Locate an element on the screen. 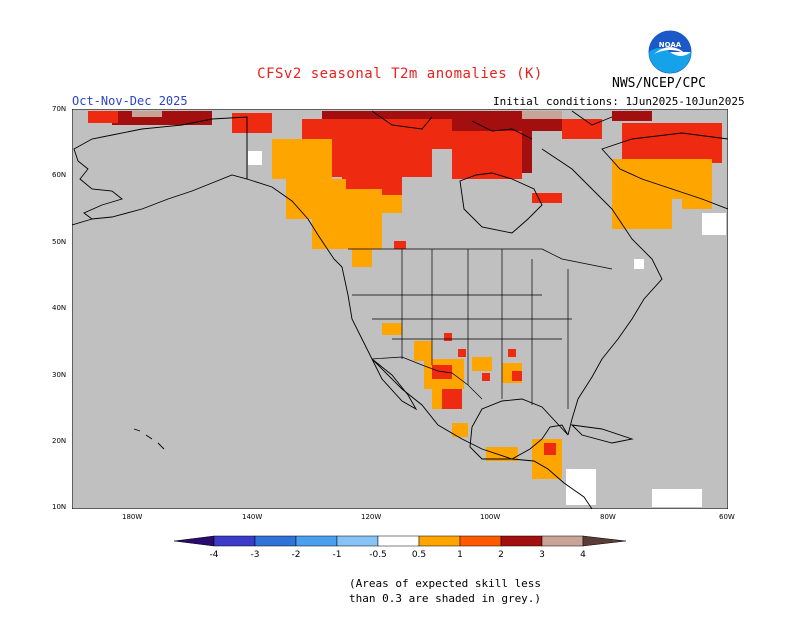 The height and width of the screenshot is (618, 800). lon-label-140w: 140W is located at coordinates (252, 517).